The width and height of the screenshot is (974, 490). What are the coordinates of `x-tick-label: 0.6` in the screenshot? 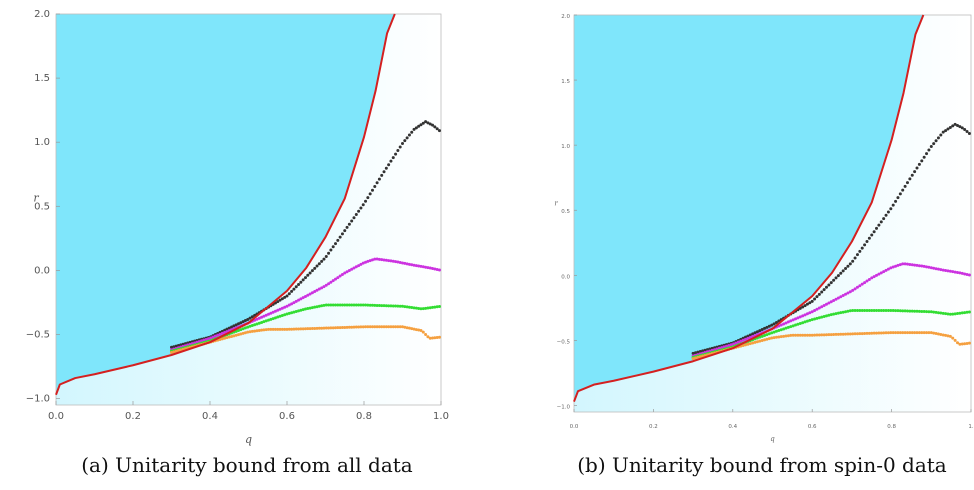 It's located at (812, 427).